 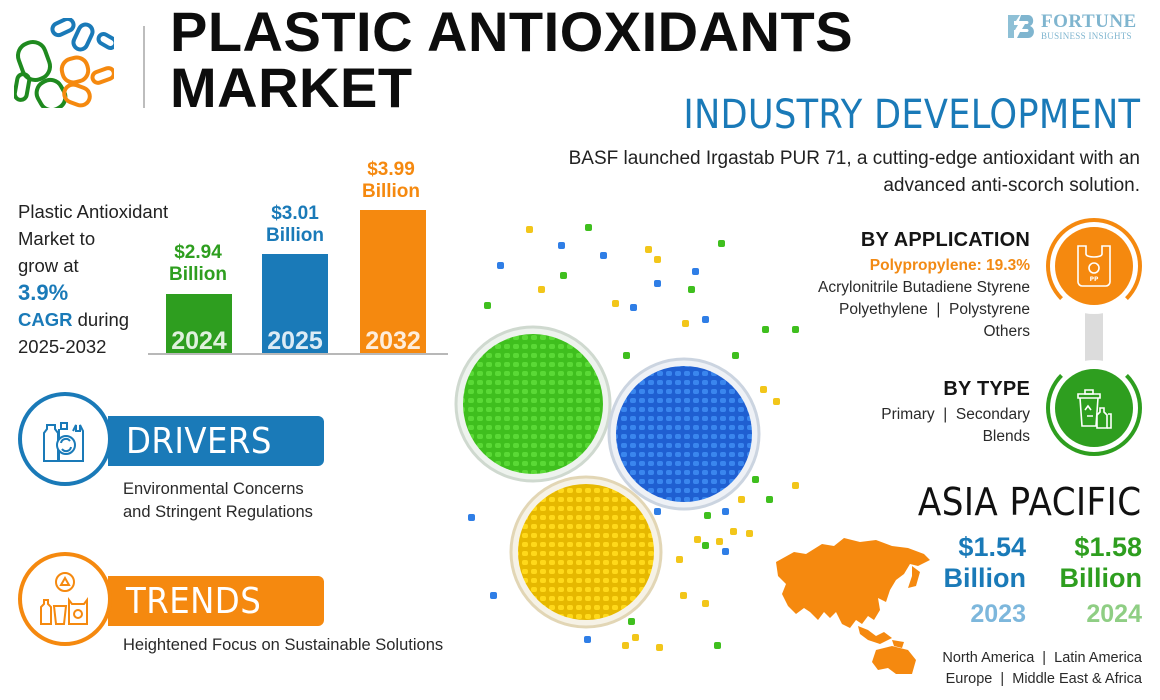 What do you see at coordinates (992, 547) in the screenshot?
I see `region-value-2023-amount: $1.54` at bounding box center [992, 547].